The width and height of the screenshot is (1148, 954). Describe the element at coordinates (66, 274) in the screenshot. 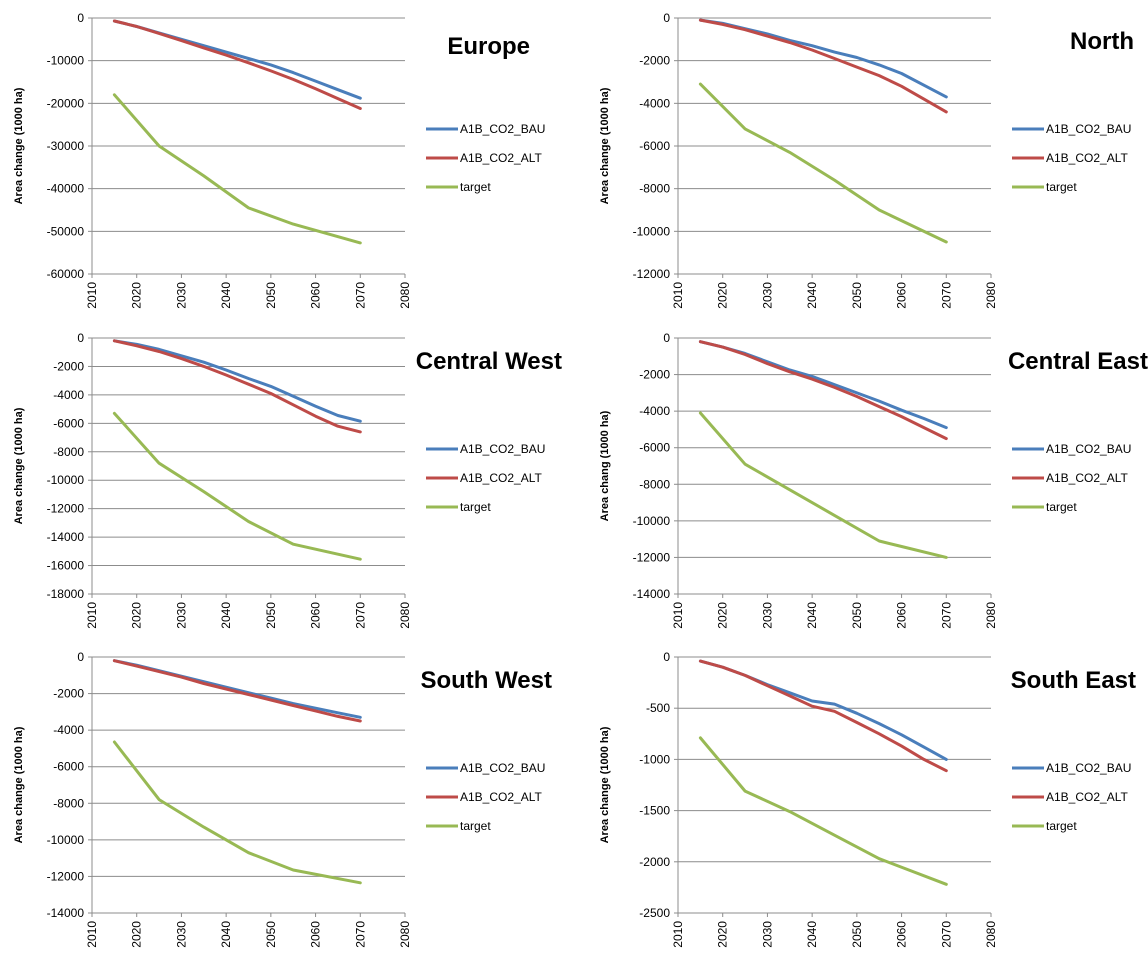

I see `y-tick-label: -60000` at that location.